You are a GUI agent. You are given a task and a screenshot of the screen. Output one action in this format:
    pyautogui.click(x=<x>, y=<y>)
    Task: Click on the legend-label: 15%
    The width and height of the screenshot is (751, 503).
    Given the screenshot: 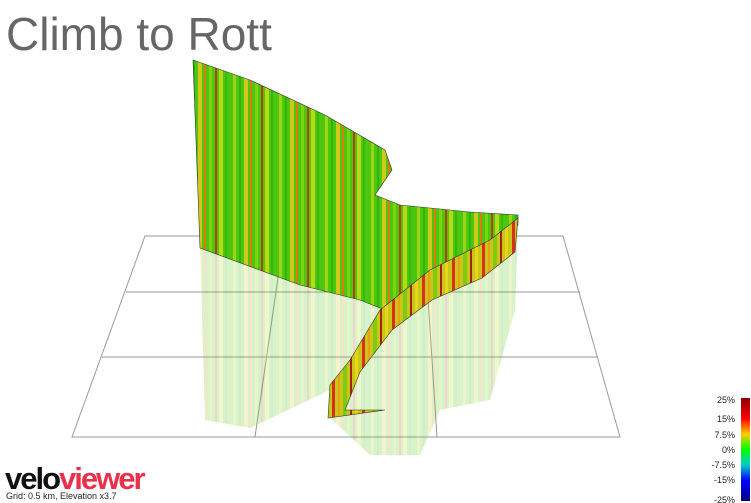 What is the action you would take?
    pyautogui.click(x=726, y=419)
    